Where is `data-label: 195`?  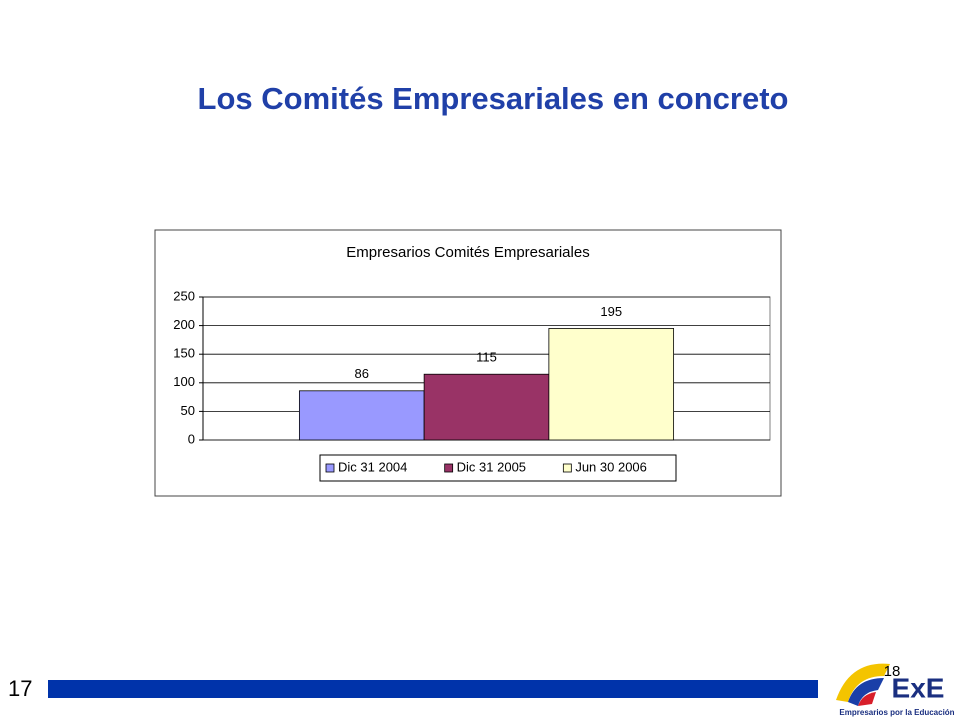 data-label: 195 is located at coordinates (611, 311).